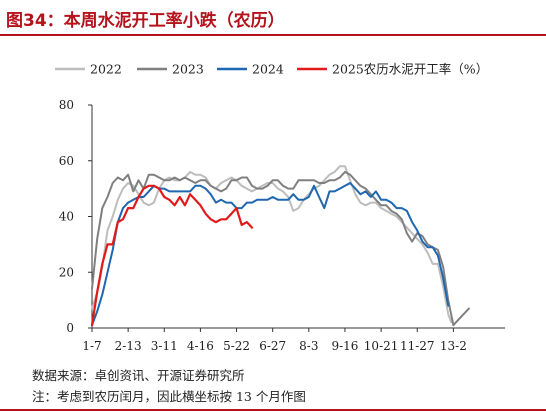 This screenshot has width=546, height=412. I want to click on x-tick-label: 13-2, so click(453, 346).